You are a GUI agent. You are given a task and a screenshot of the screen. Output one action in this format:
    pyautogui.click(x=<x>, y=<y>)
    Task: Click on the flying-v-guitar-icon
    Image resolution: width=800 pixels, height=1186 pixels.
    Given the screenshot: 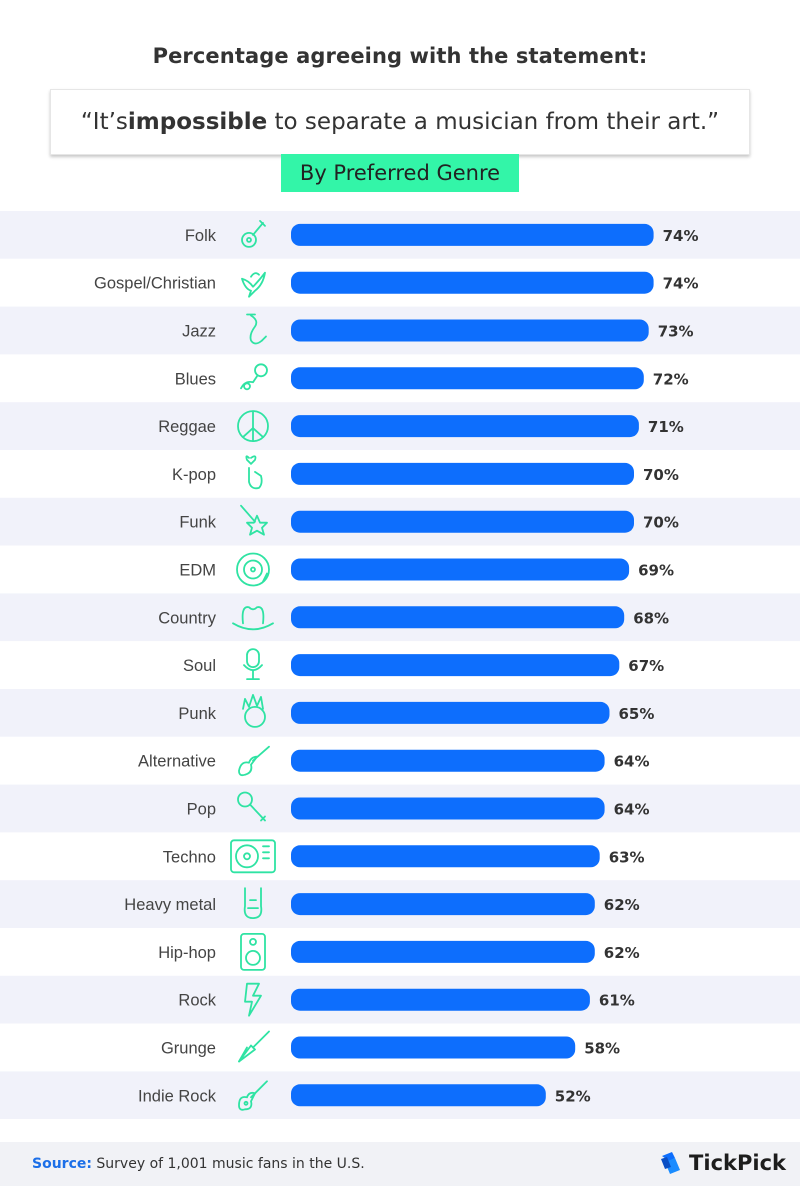 What is the action you would take?
    pyautogui.click(x=254, y=1046)
    